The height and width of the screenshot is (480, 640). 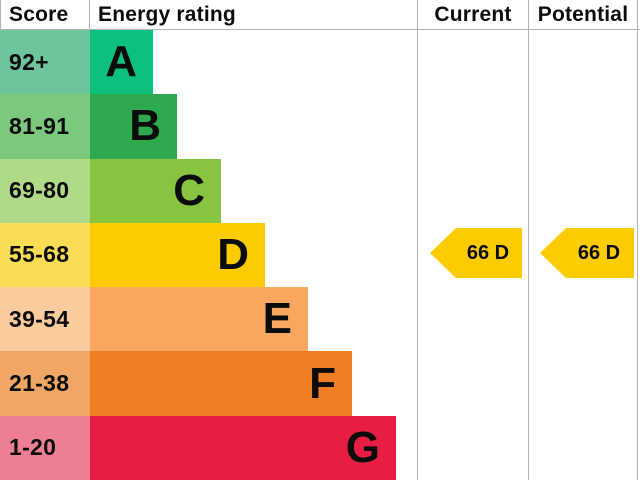 I want to click on current-column-left-divider, so click(x=417, y=240).